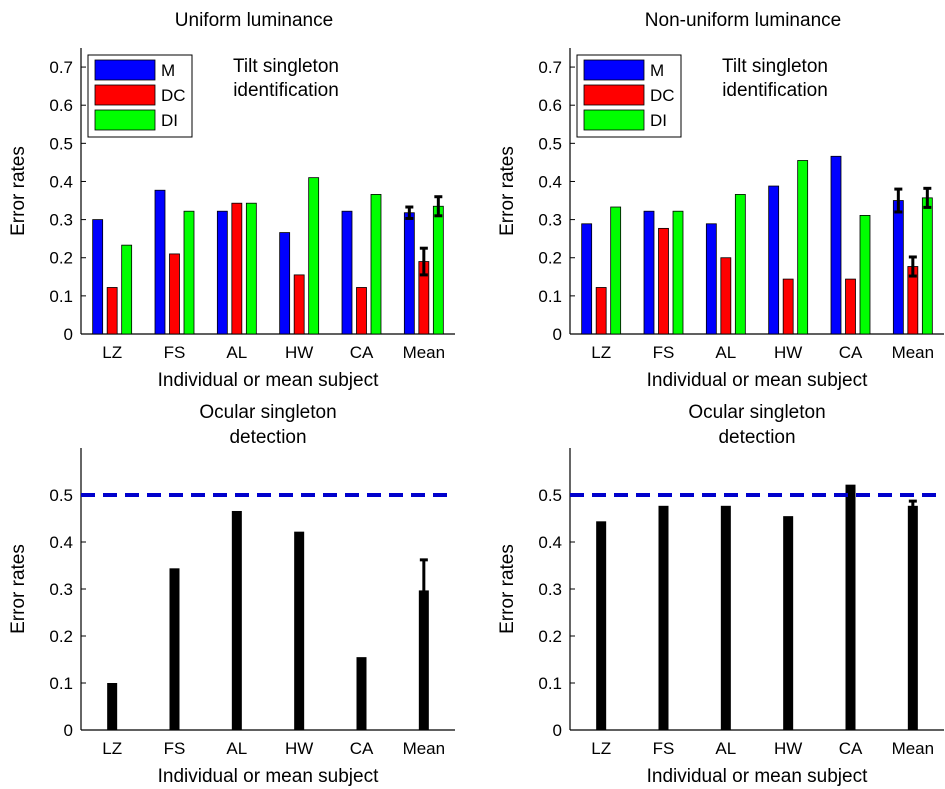 The height and width of the screenshot is (789, 945). I want to click on chart-panel-bottom-left, so click(267, 589).